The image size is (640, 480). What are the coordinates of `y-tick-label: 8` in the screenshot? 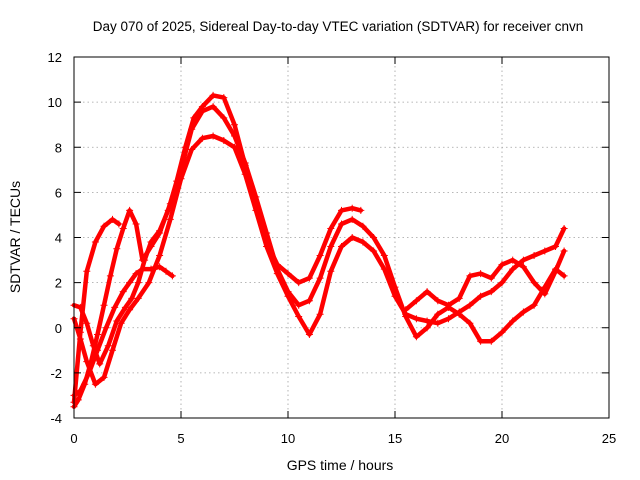 It's located at (58, 147).